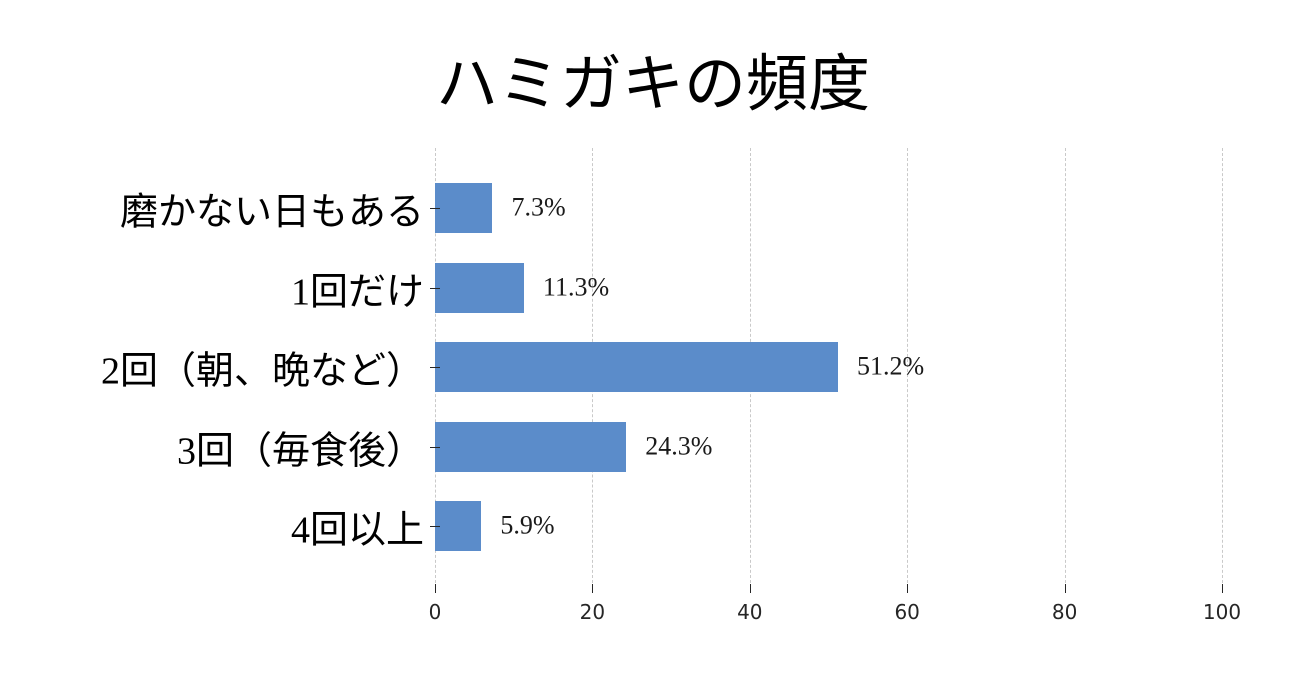 The height and width of the screenshot is (683, 1306). What do you see at coordinates (271, 212) in the screenshot?
I see `category-label: 磨かない日もある` at bounding box center [271, 212].